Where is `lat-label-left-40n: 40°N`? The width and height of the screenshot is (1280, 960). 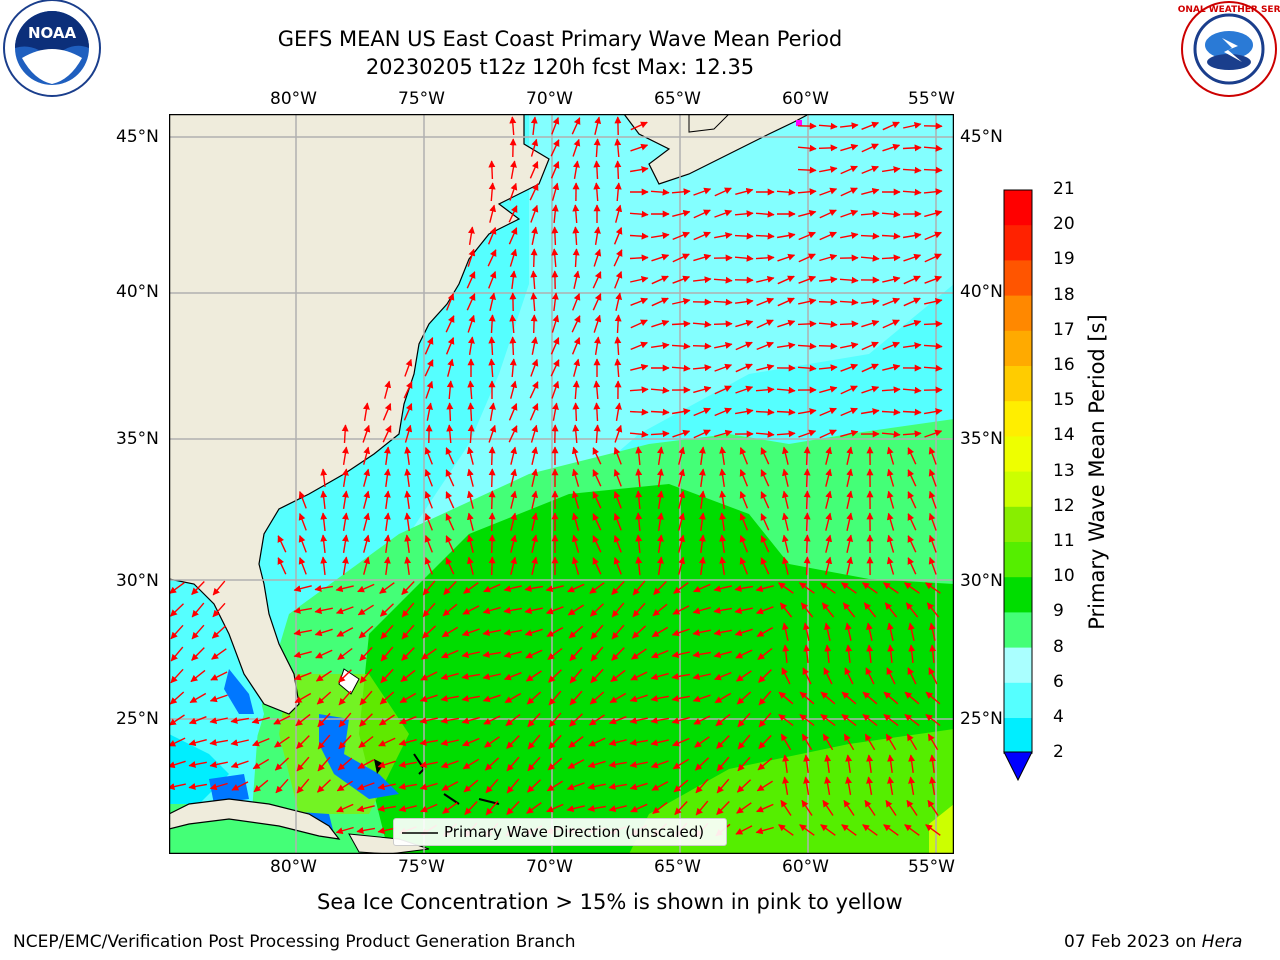
lat-label-left-40n: 40°N is located at coordinates (137, 292).